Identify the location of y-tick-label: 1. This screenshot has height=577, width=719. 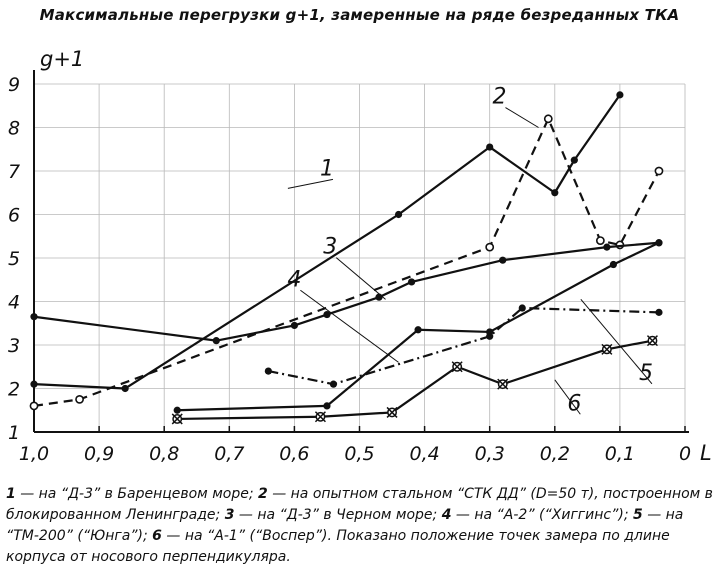
(14, 433).